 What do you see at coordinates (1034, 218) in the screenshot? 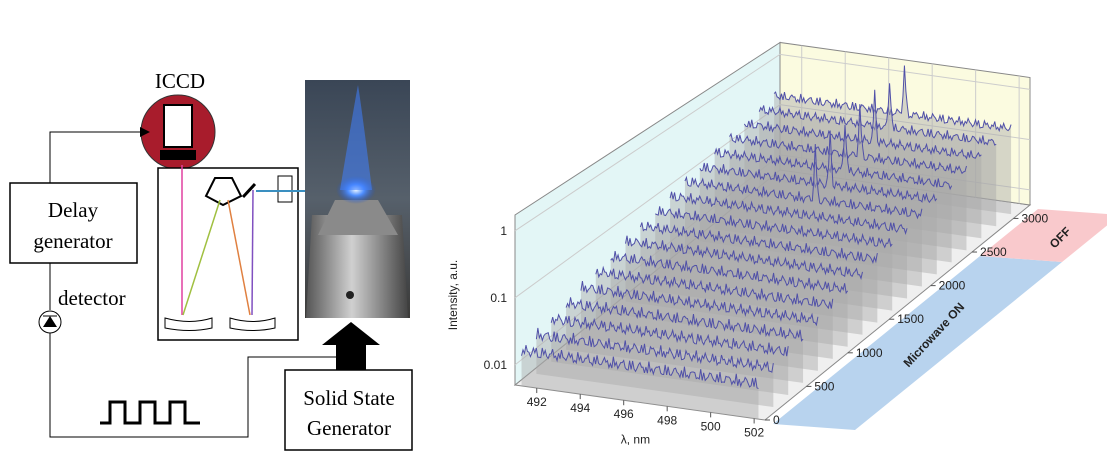
I see `depth-tick-label: 3000` at bounding box center [1034, 218].